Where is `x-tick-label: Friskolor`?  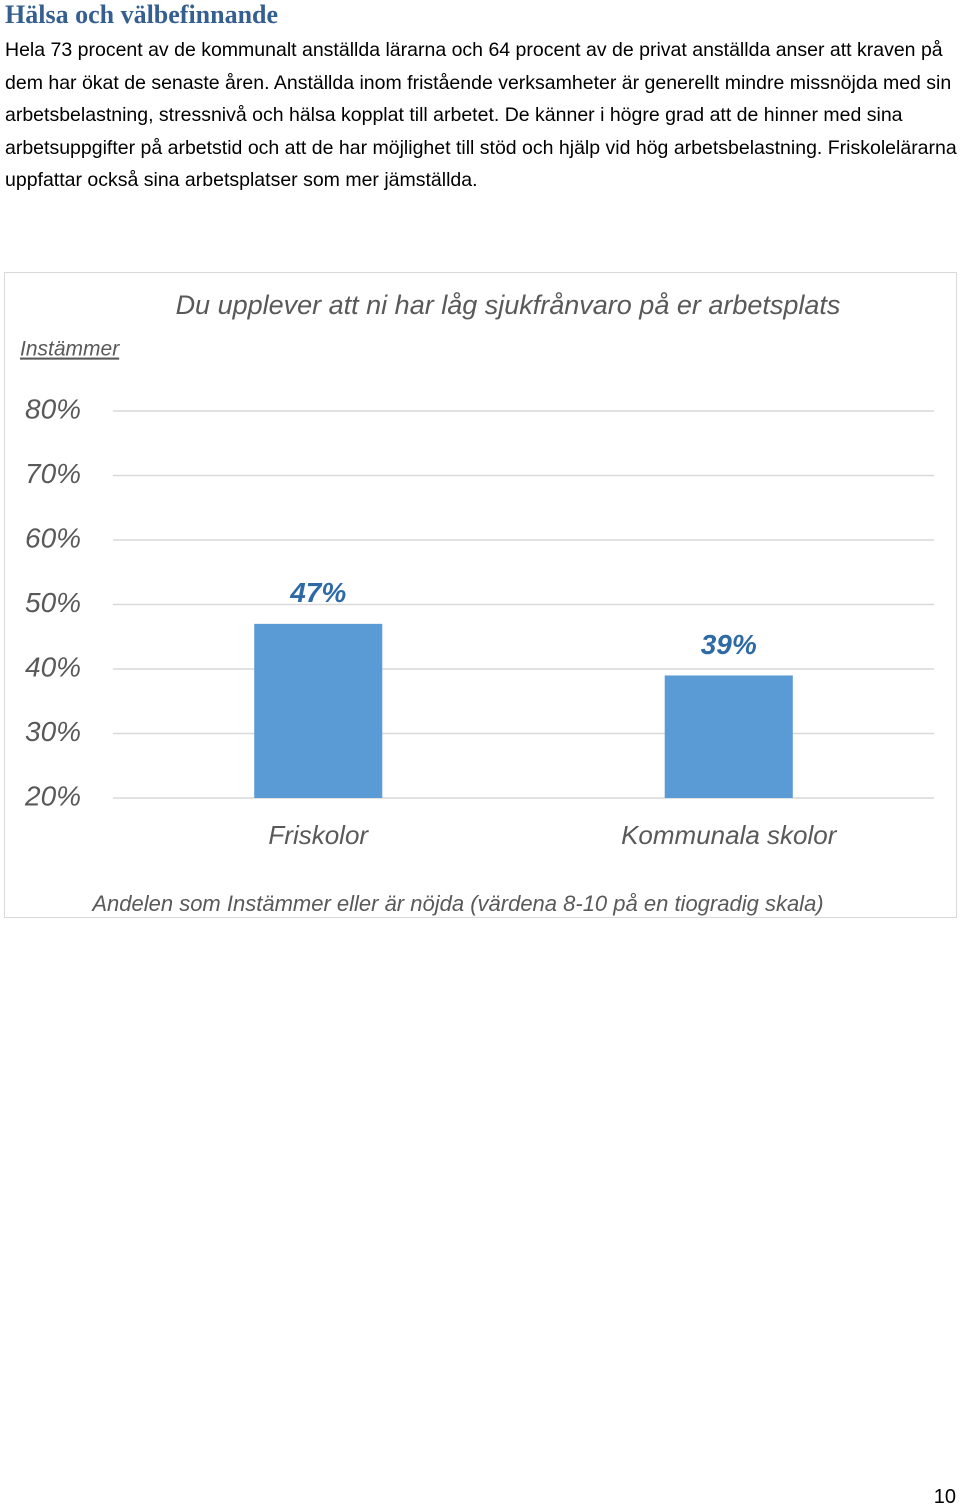
x-tick-label: Friskolor is located at coordinates (318, 835).